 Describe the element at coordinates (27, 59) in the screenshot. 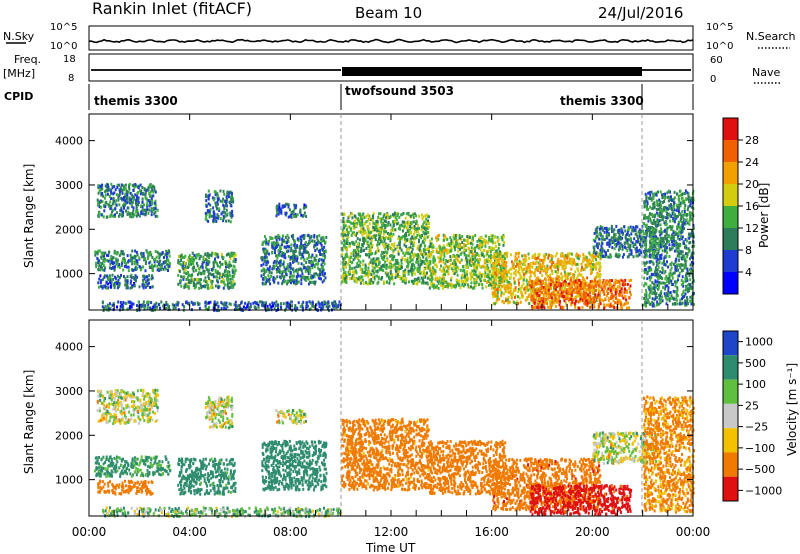

I see `freq-label: Freq.` at that location.